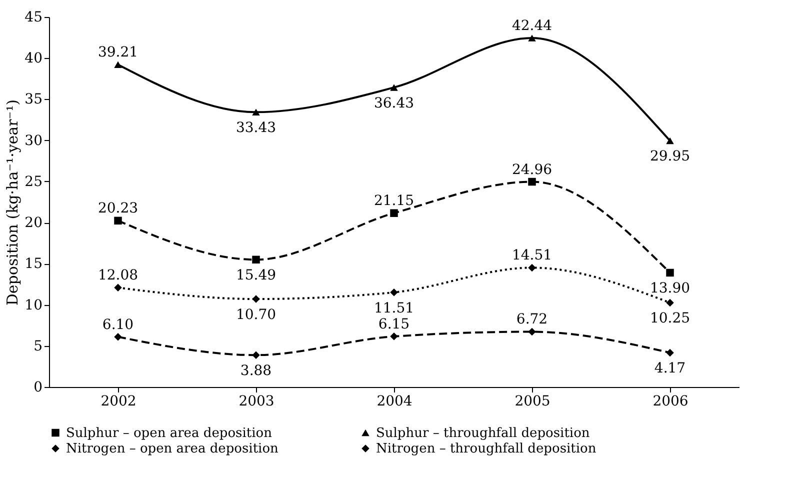  Describe the element at coordinates (532, 26) in the screenshot. I see `data-label: 42.44` at that location.